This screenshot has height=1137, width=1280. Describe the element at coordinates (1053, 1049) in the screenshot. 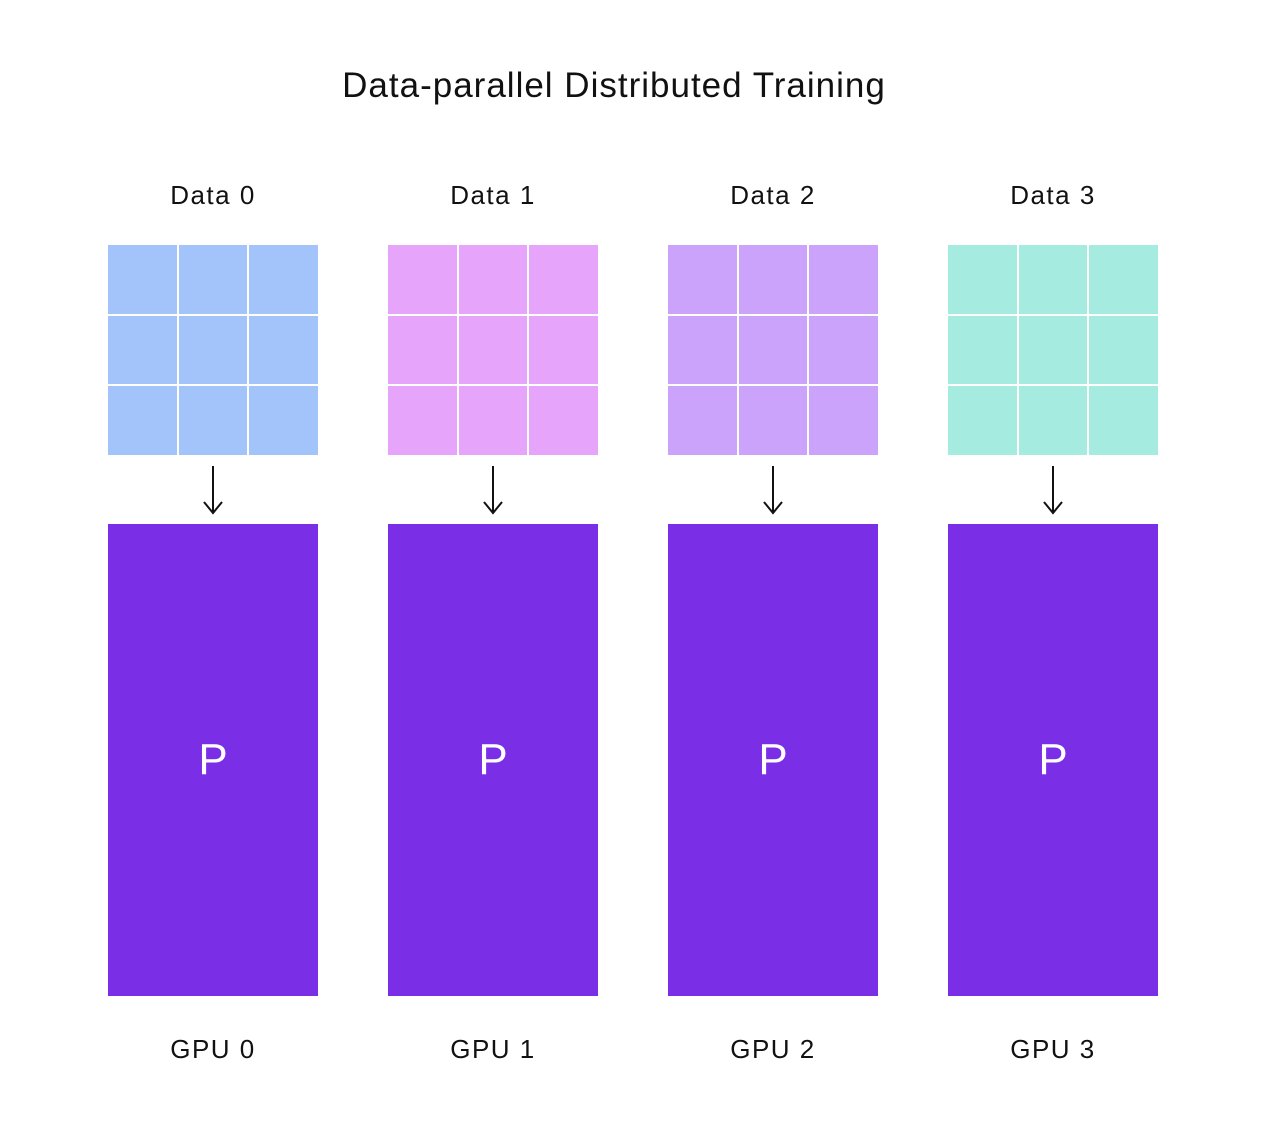

I see `gpu-label: GPU 3` at that location.